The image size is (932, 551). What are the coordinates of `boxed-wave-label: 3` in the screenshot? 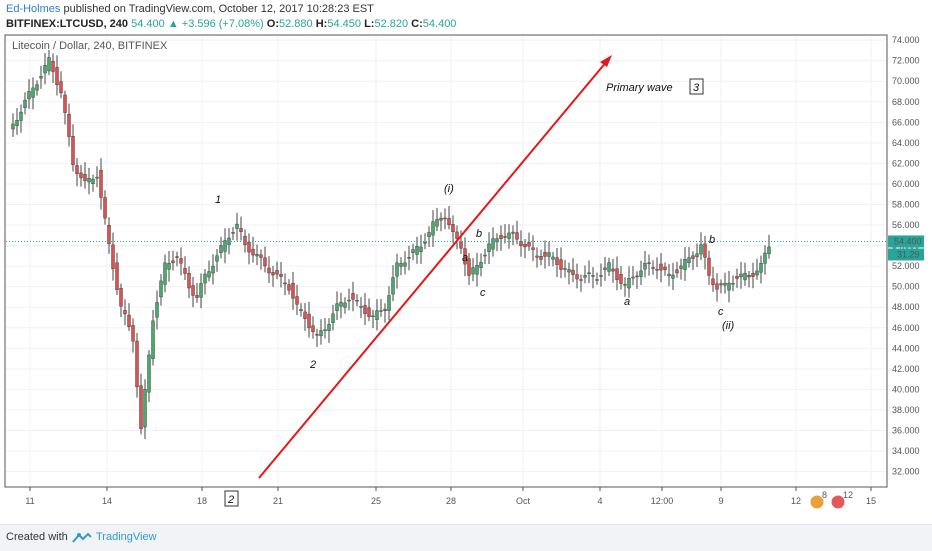 It's located at (696, 88).